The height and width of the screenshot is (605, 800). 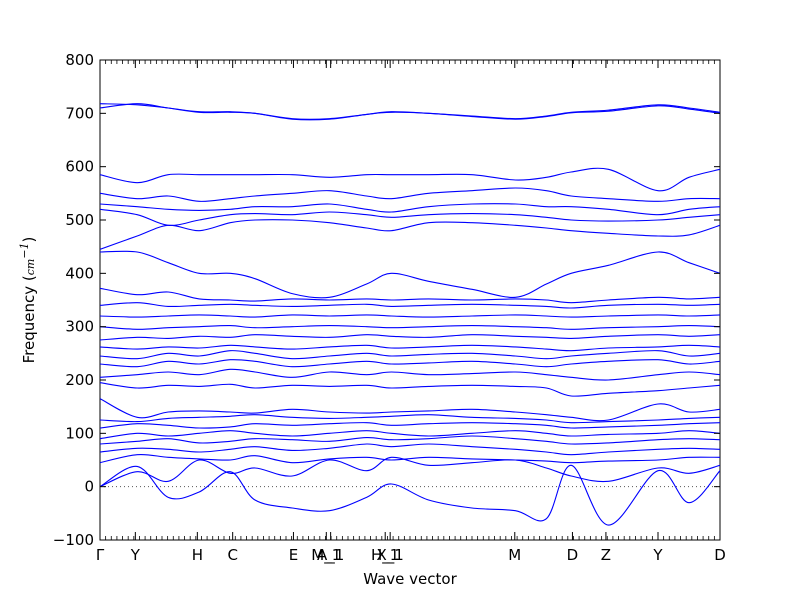 What do you see at coordinates (514, 555) in the screenshot?
I see `x-tick-label: M` at bounding box center [514, 555].